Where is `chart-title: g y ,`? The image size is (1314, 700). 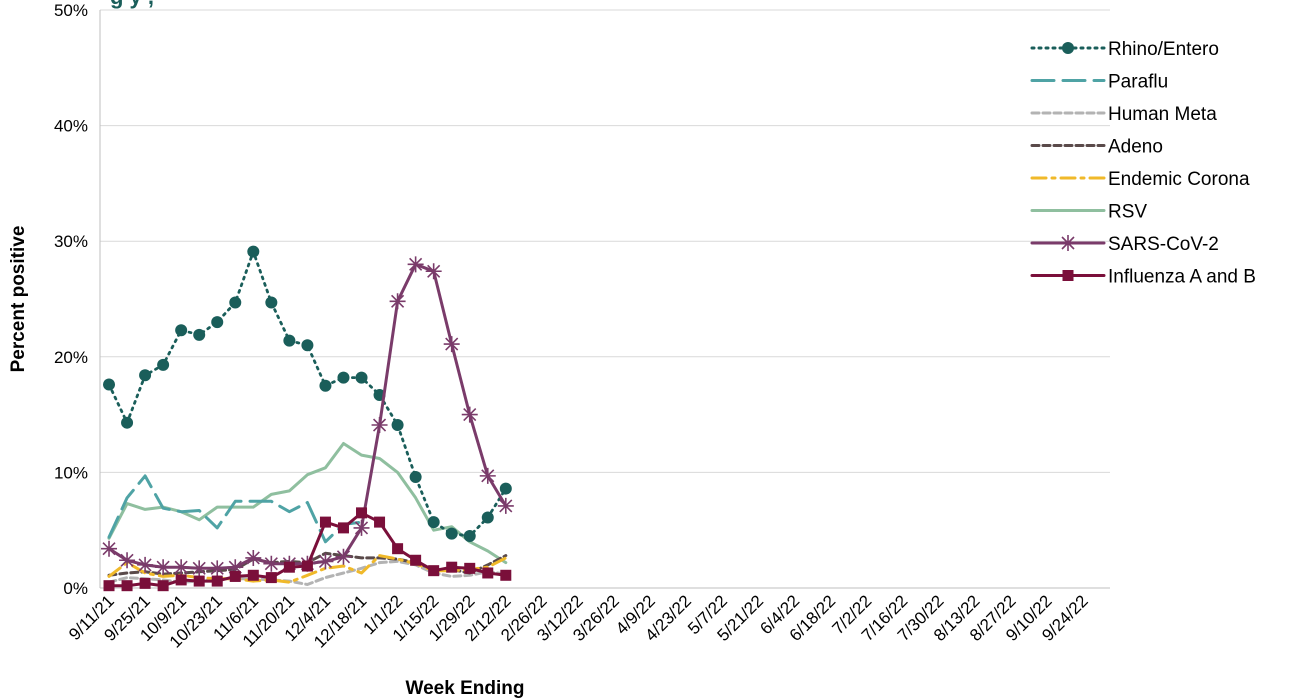 chart-title: g y , is located at coordinates (132, 5).